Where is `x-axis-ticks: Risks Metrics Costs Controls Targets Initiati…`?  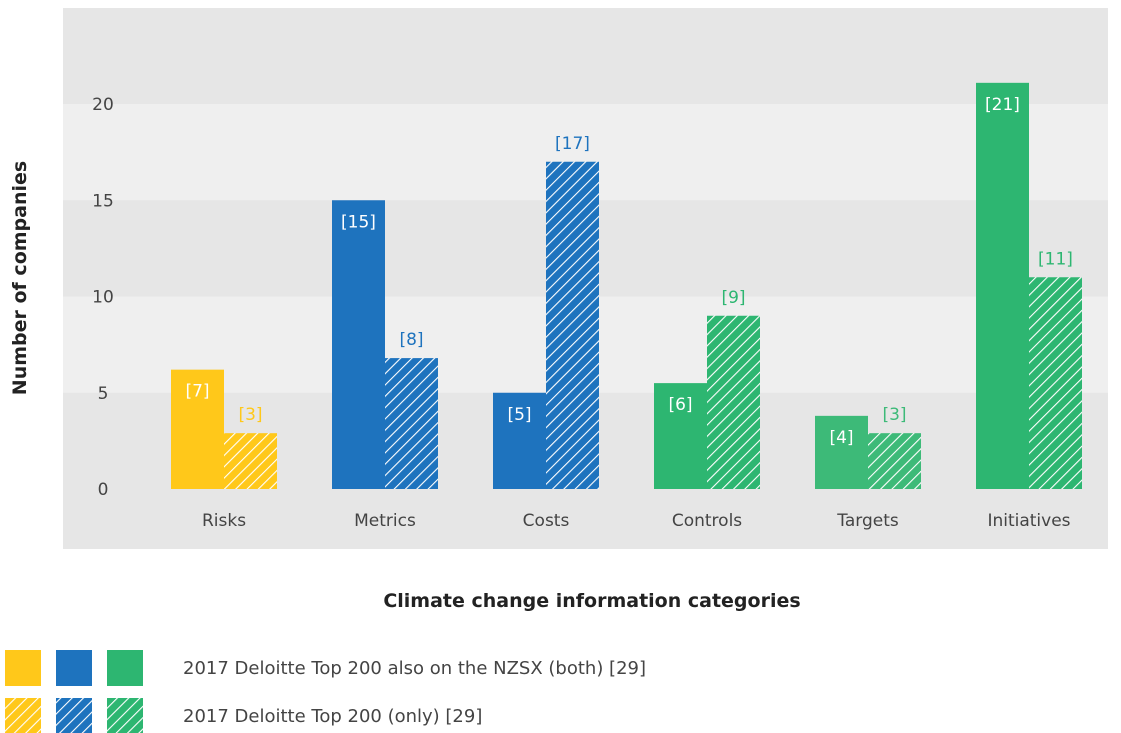 x-axis-ticks: Risks Metrics Costs Controls Targets Initiati… is located at coordinates (636, 521).